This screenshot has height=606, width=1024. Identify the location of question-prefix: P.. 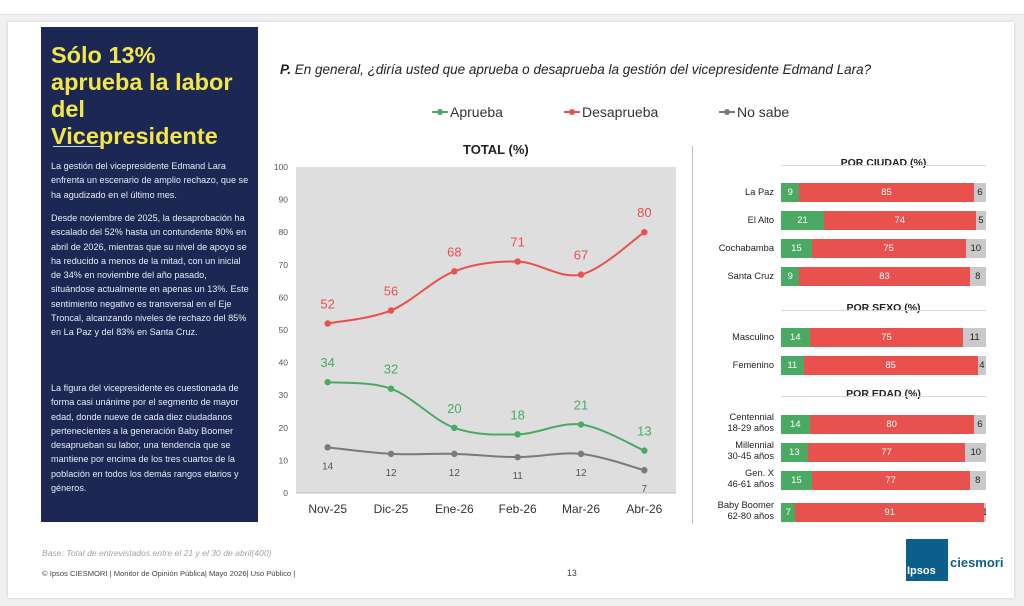
(286, 69).